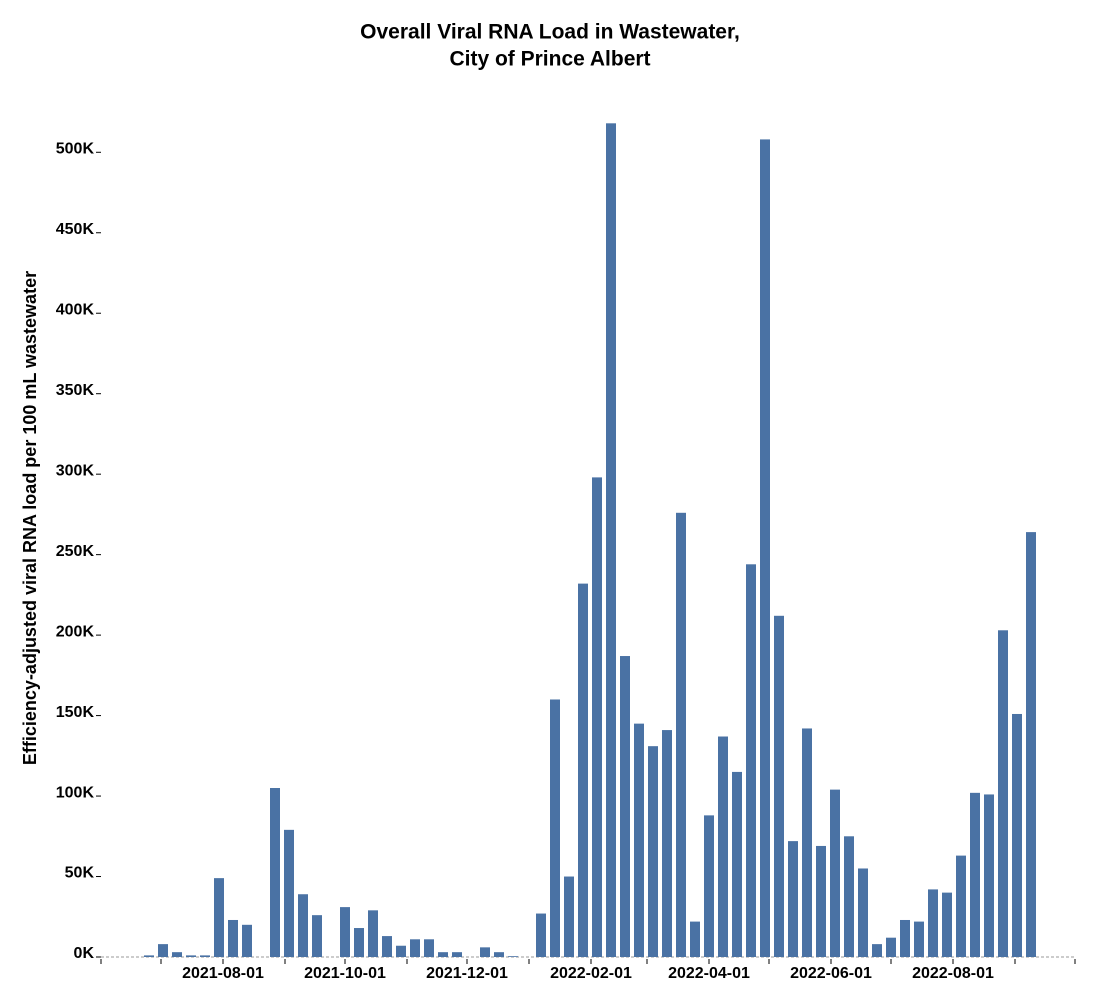  I want to click on x-tick-label: 2021-10-01, so click(345, 973).